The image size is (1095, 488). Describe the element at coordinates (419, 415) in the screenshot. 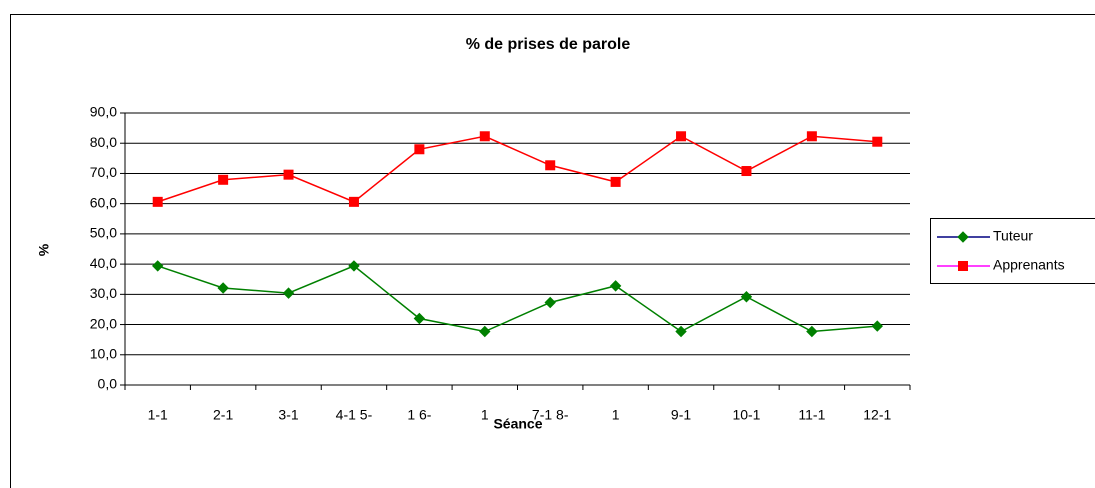

I see `x-tick-label: 1 6-` at that location.